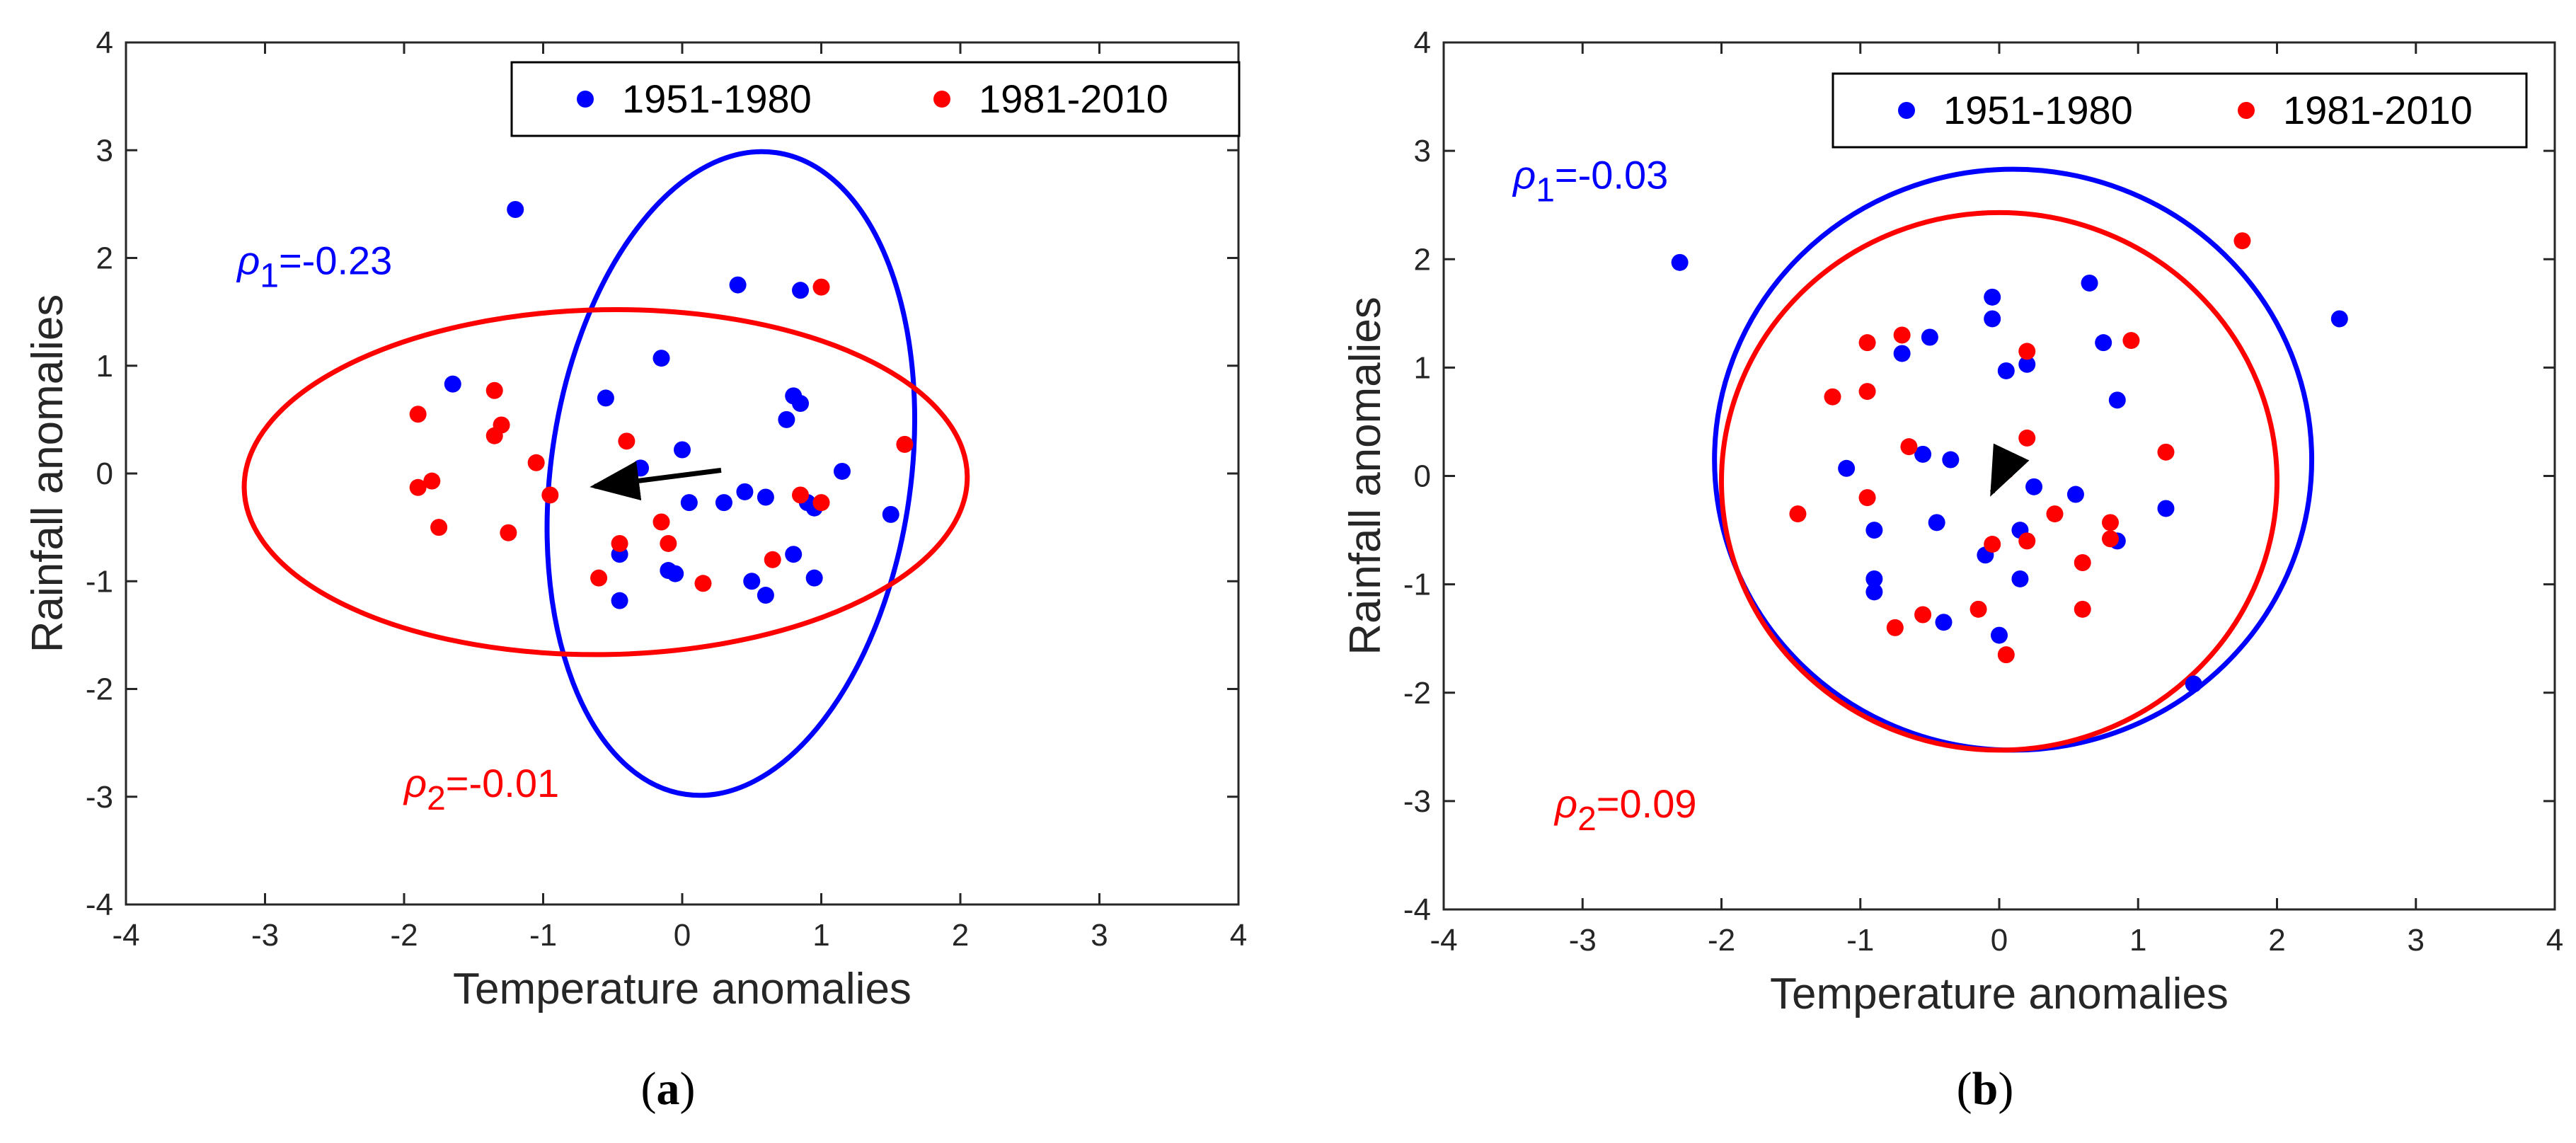  I want to click on x-tick-label: -3, so click(265, 935).